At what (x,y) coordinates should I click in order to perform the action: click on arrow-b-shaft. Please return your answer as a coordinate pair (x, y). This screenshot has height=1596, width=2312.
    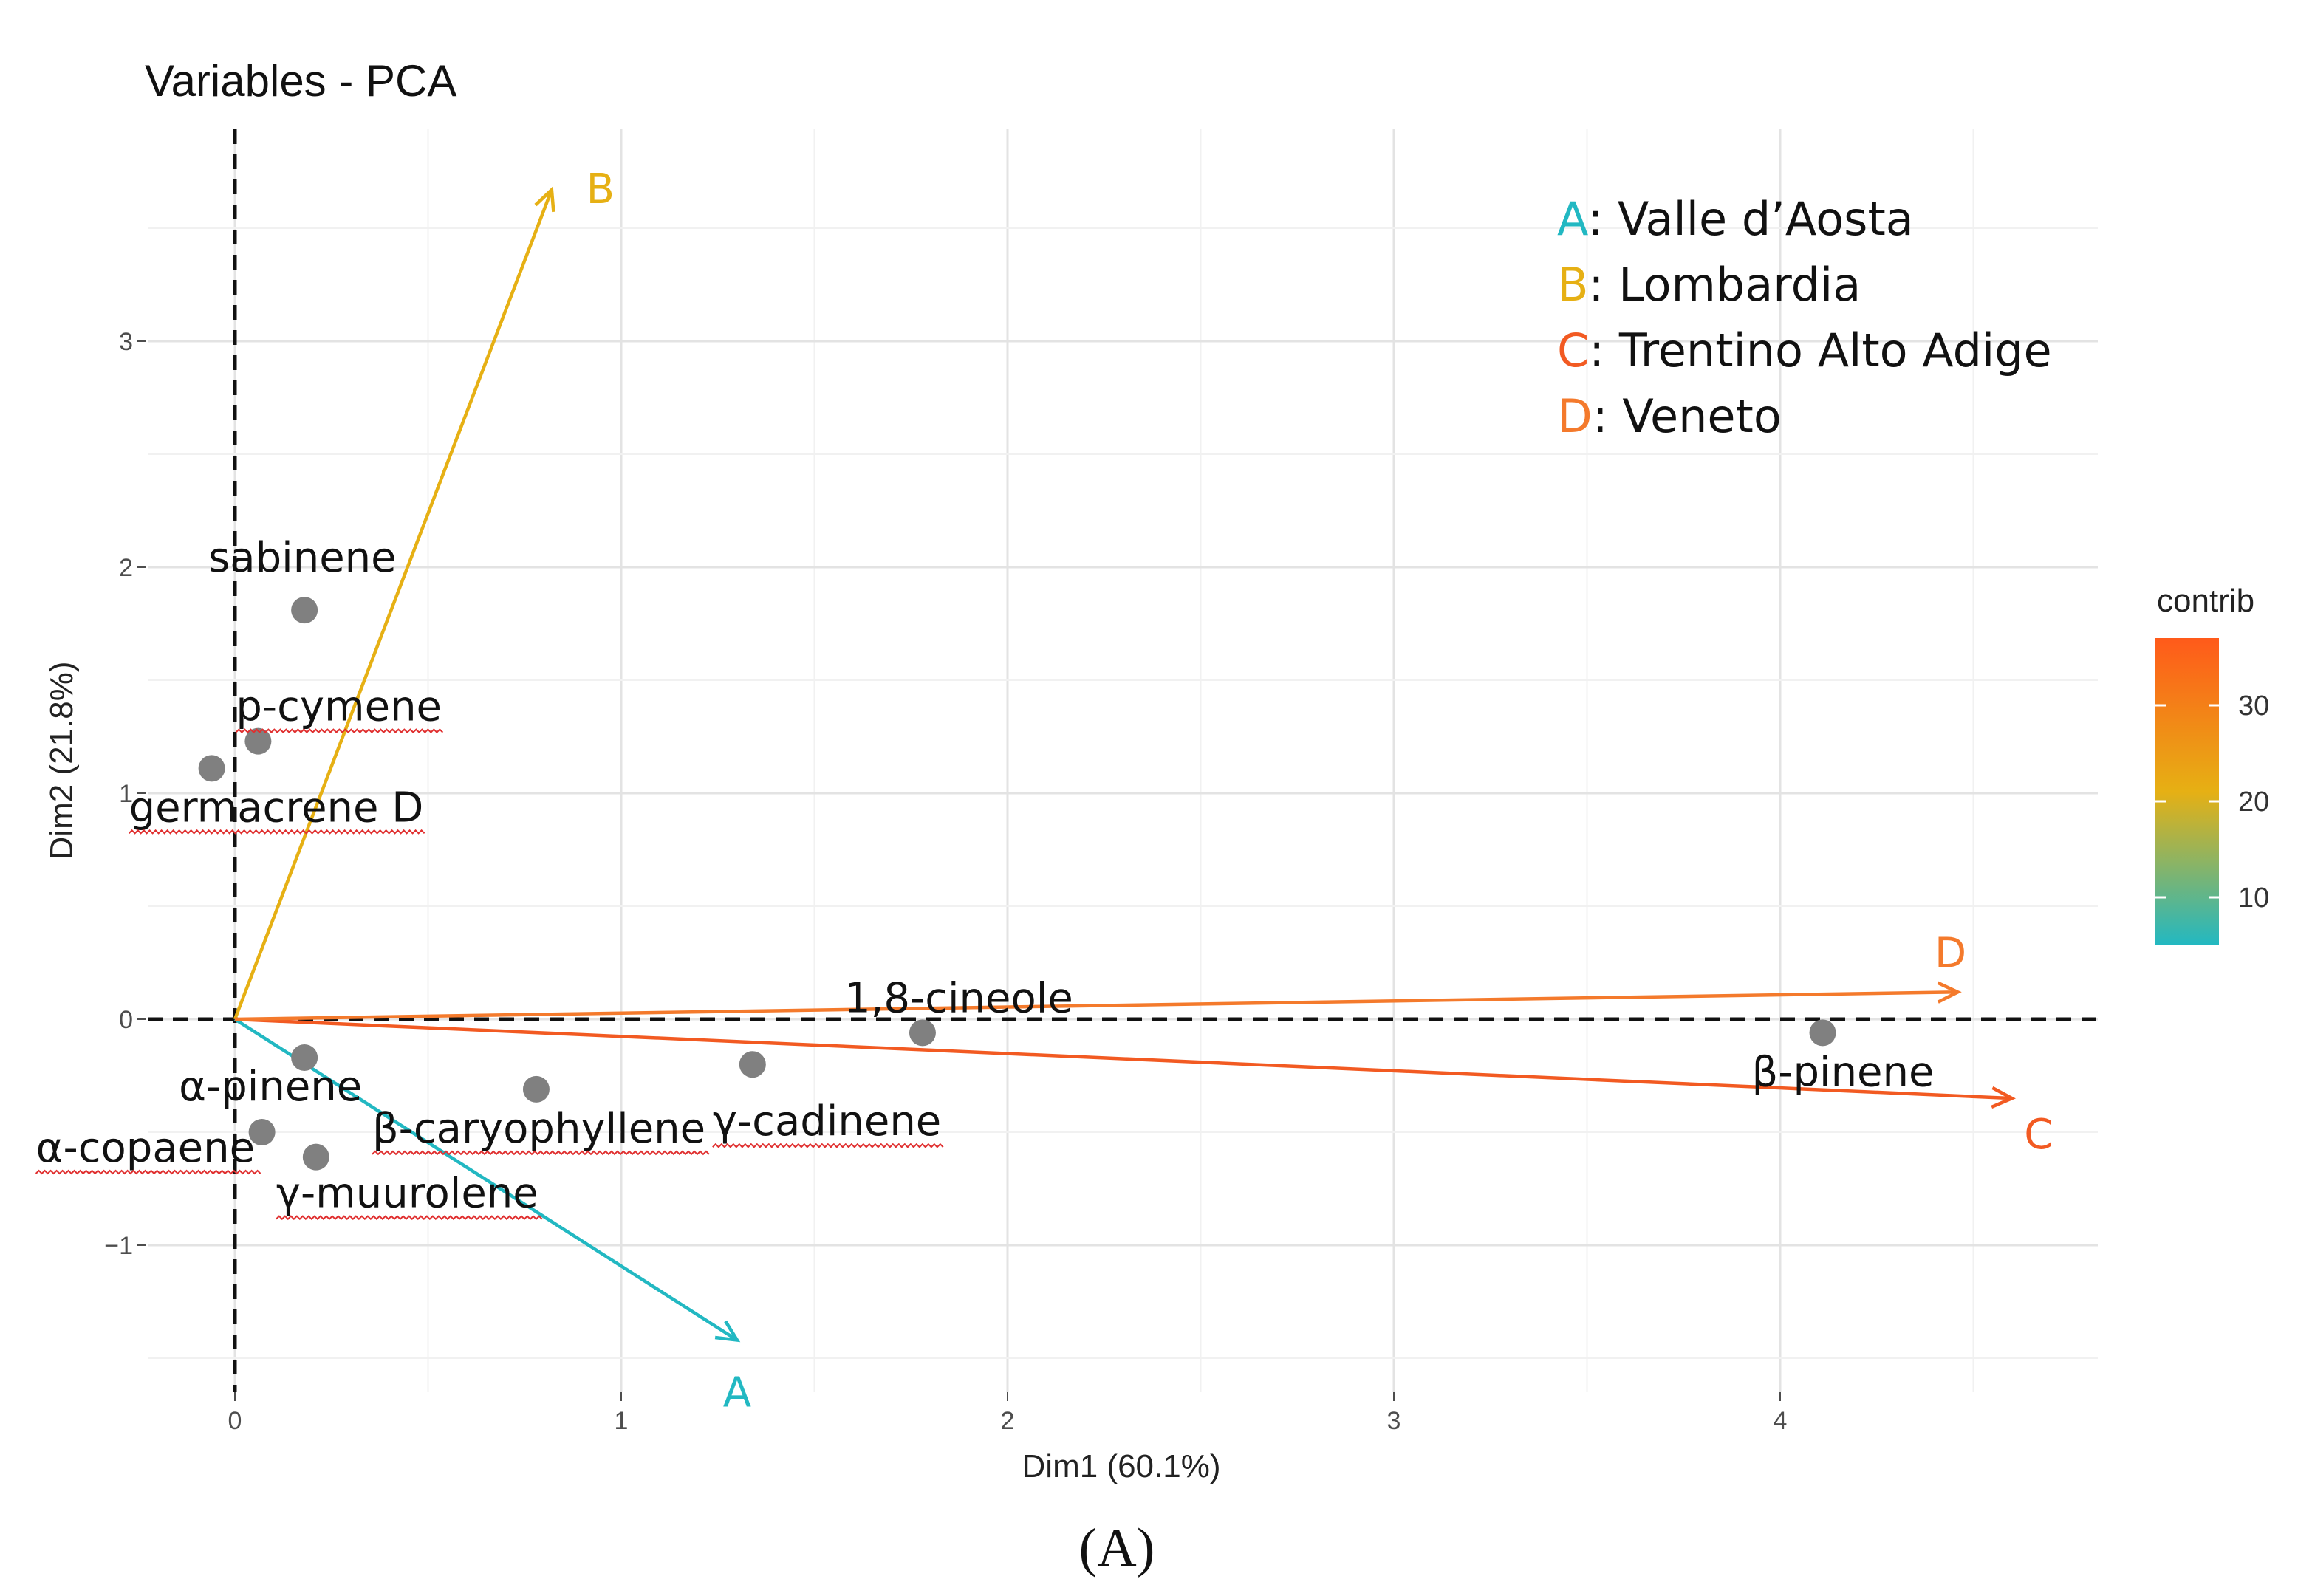
    Looking at the image, I should click on (393, 604).